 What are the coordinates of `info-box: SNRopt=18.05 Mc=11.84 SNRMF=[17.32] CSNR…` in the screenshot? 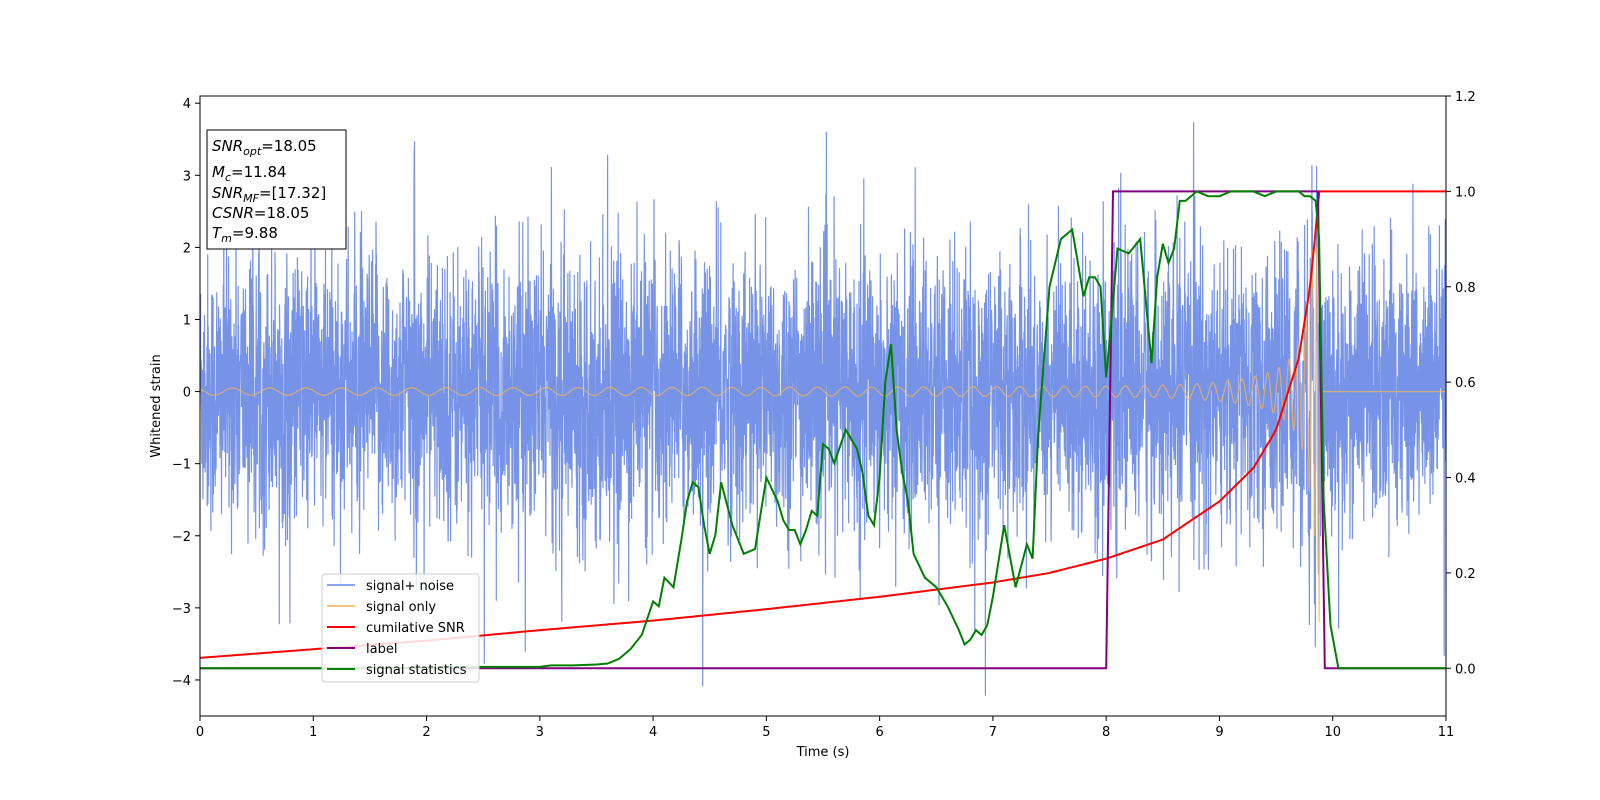 It's located at (276, 189).